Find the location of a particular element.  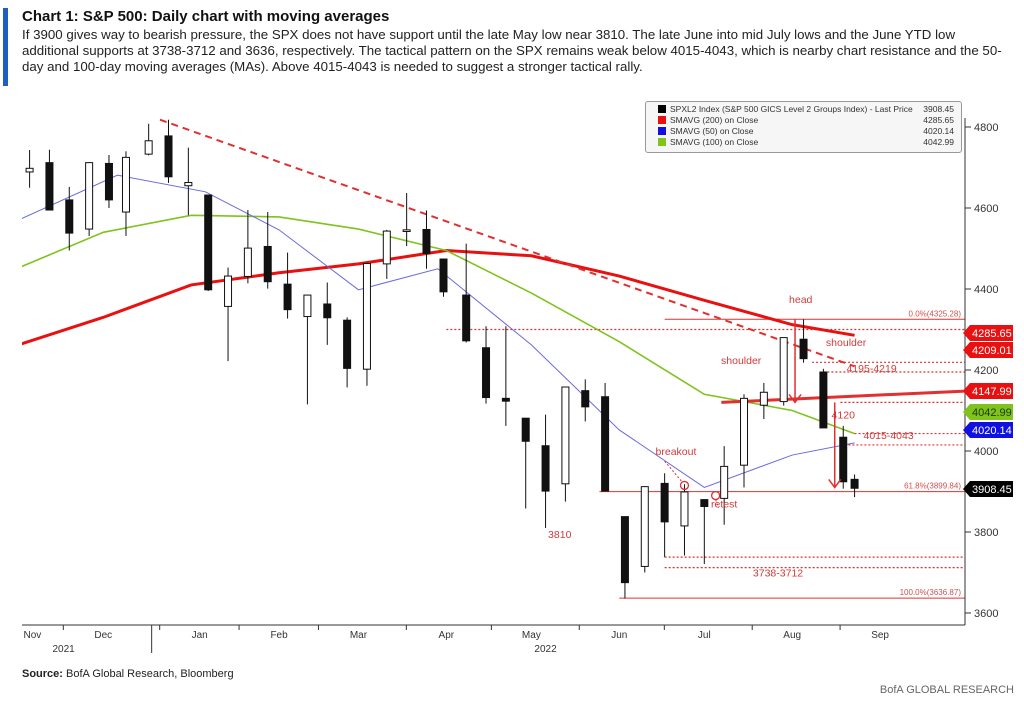

x-tick-label: Apr is located at coordinates (447, 635).